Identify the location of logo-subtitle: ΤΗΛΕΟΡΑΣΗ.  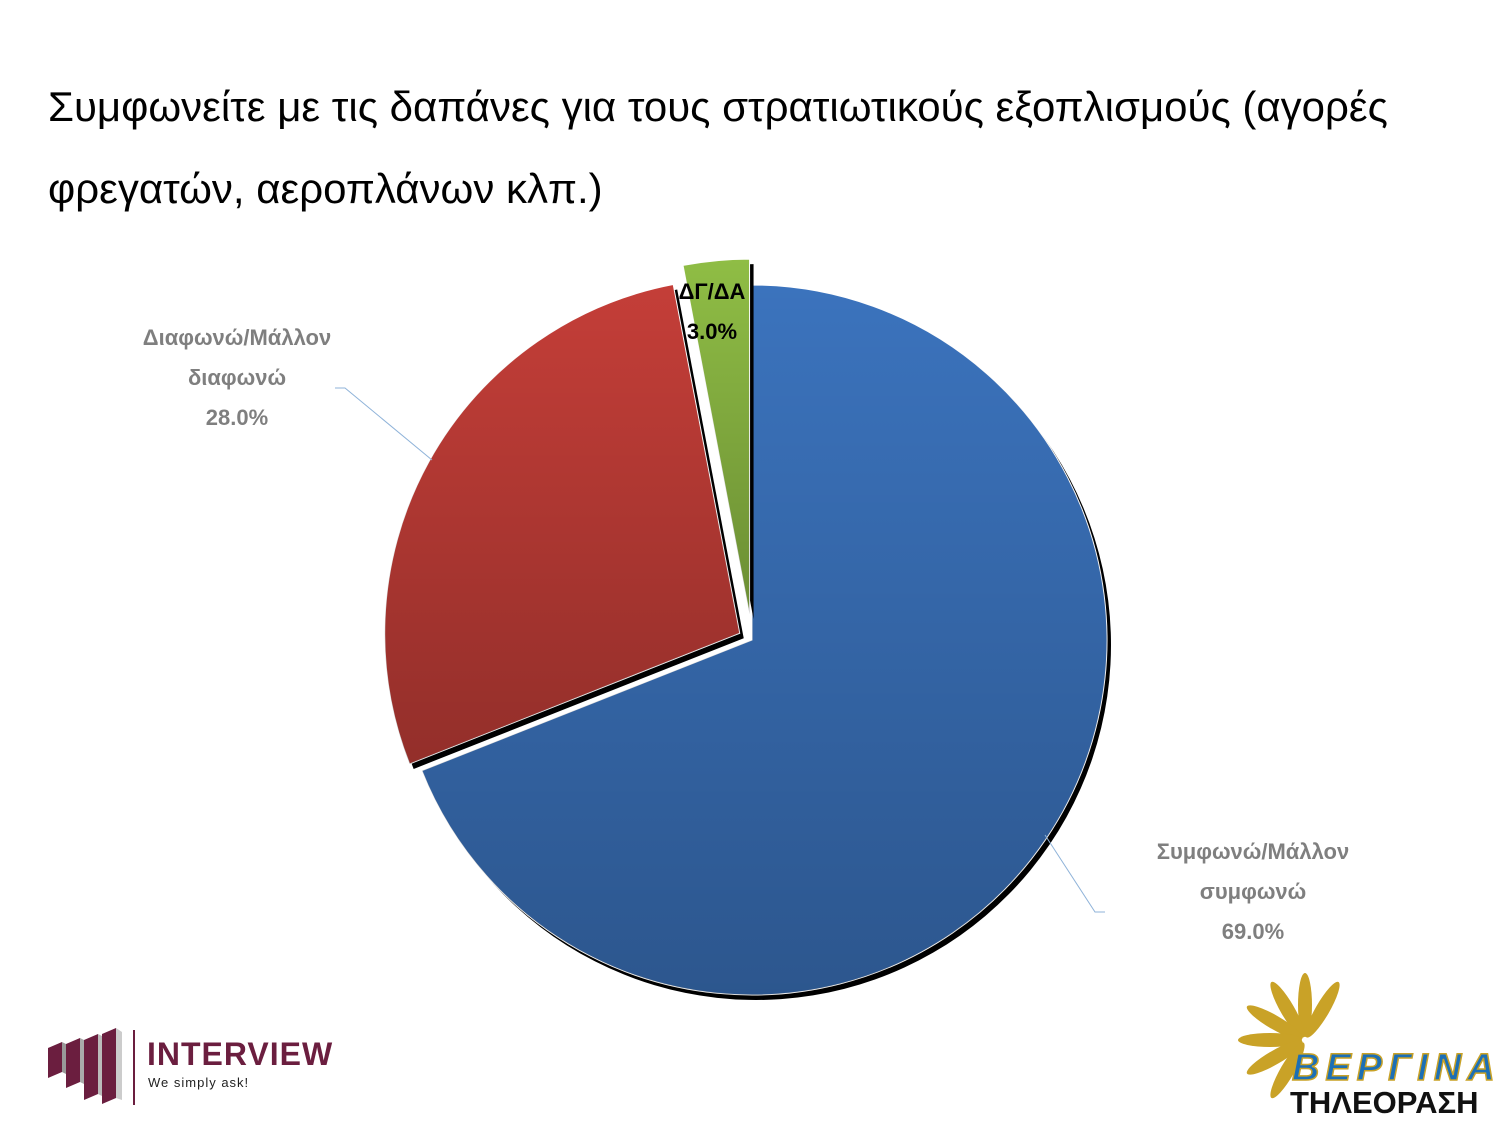
(1384, 1102).